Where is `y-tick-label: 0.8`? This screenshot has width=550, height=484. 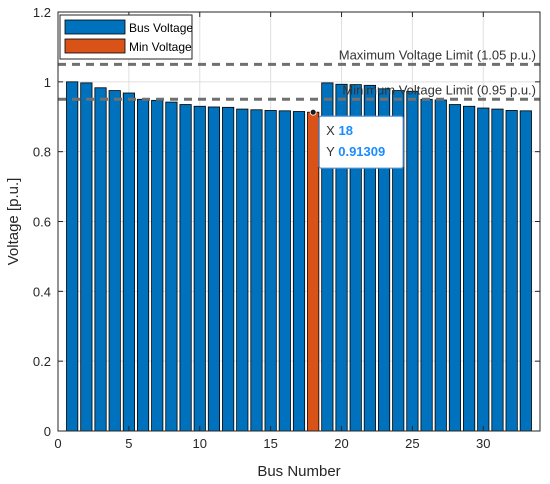 y-tick-label: 0.8 is located at coordinates (42, 152).